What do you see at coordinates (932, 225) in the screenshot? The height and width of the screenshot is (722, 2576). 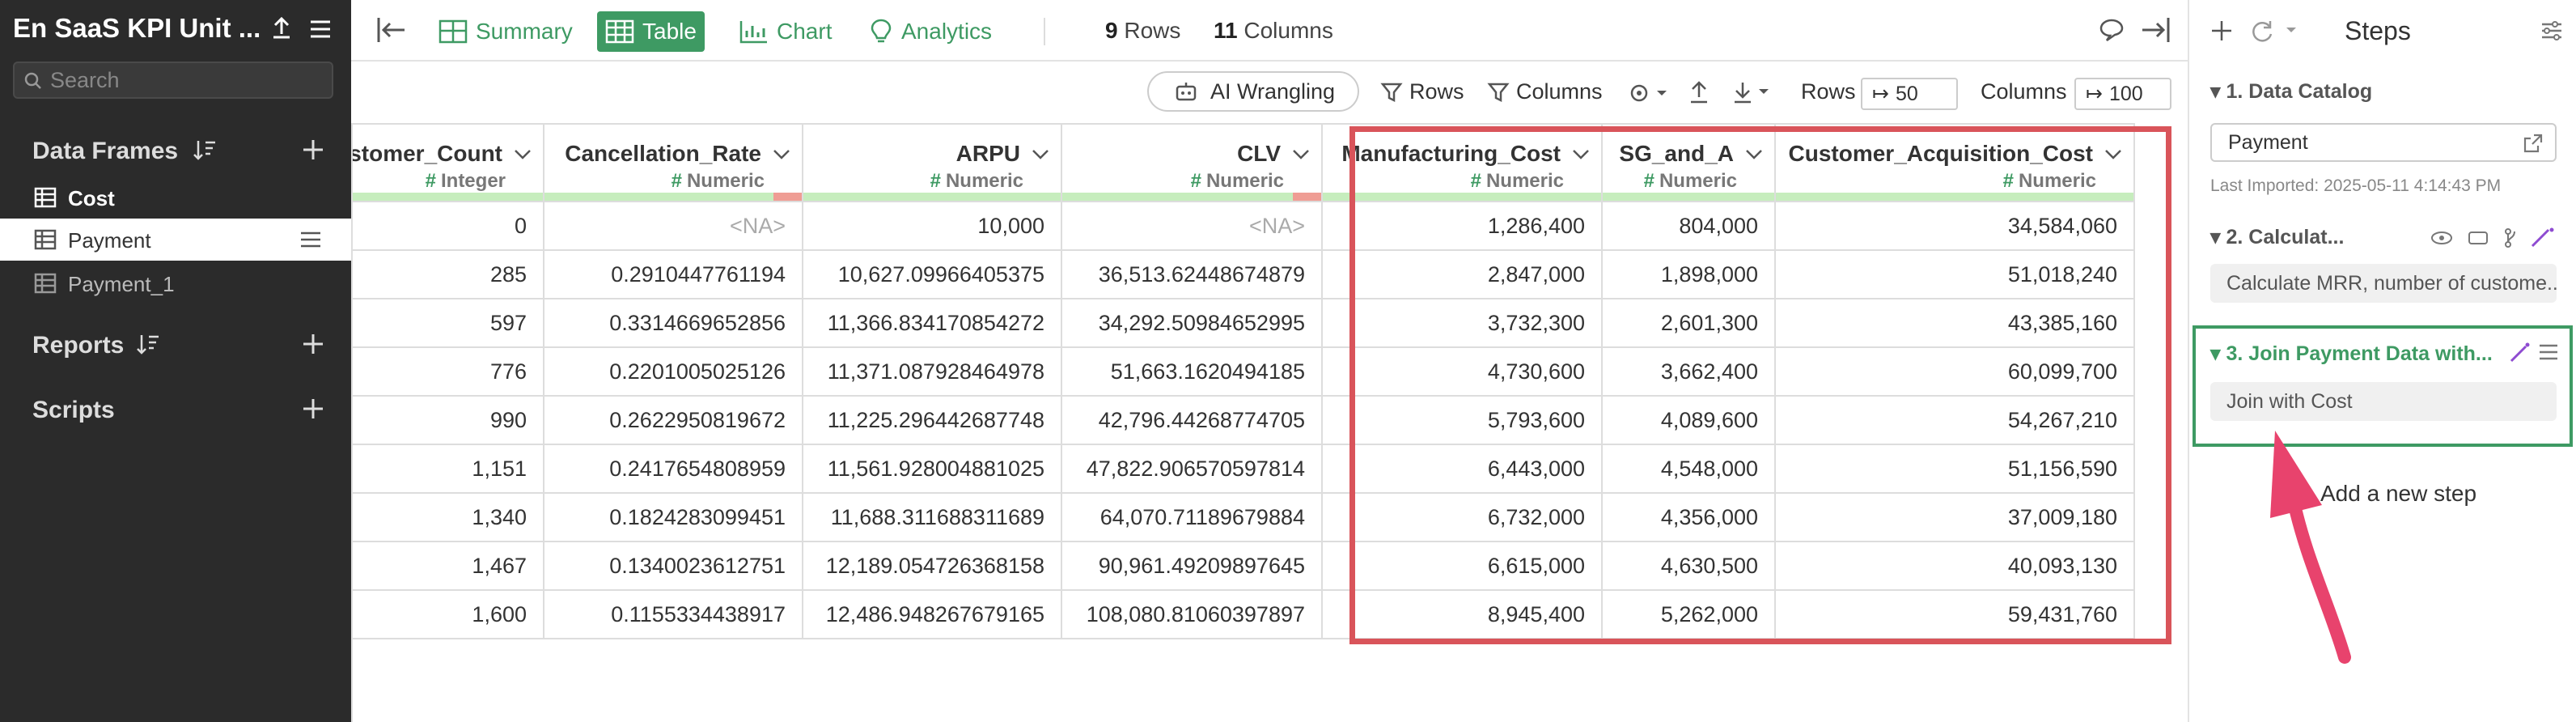 I see `table-cell: 10,000` at bounding box center [932, 225].